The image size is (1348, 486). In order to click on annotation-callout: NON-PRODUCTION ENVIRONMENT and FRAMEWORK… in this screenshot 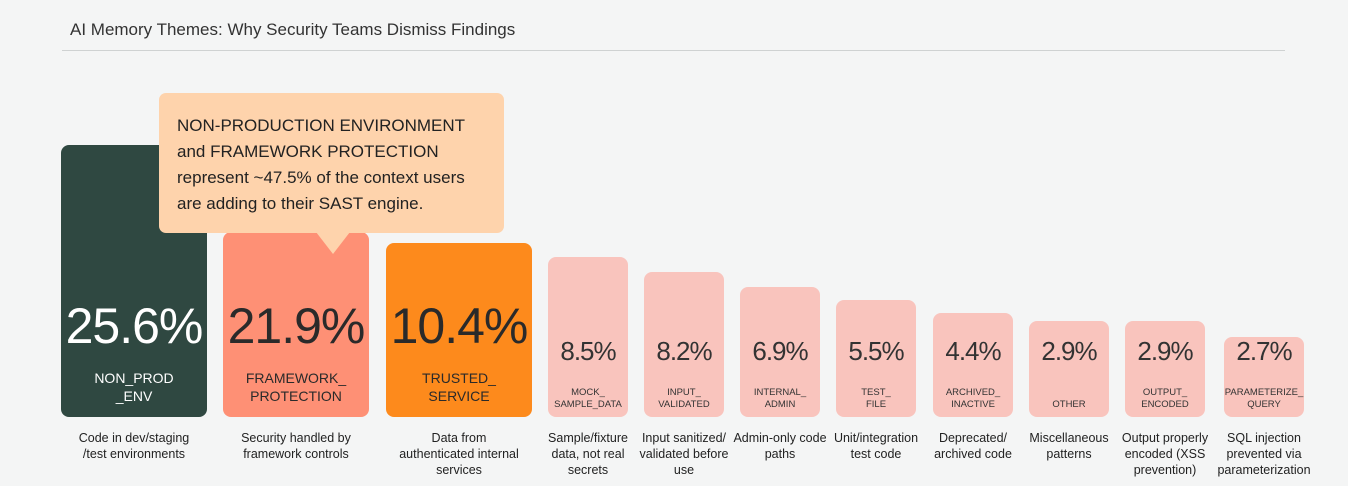, I will do `click(331, 163)`.